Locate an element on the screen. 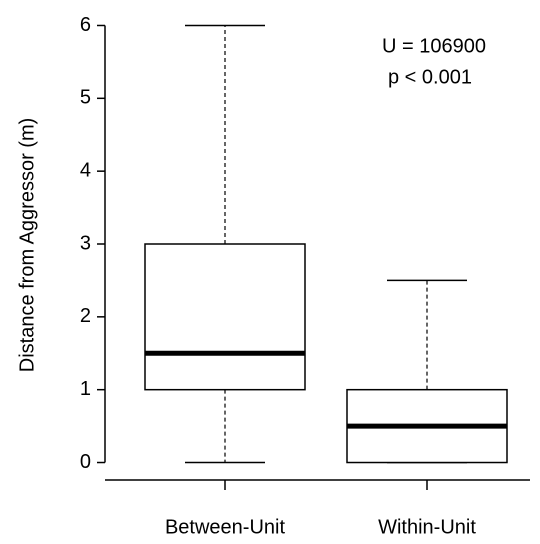  y-tick-label: 5 is located at coordinates (85, 98).